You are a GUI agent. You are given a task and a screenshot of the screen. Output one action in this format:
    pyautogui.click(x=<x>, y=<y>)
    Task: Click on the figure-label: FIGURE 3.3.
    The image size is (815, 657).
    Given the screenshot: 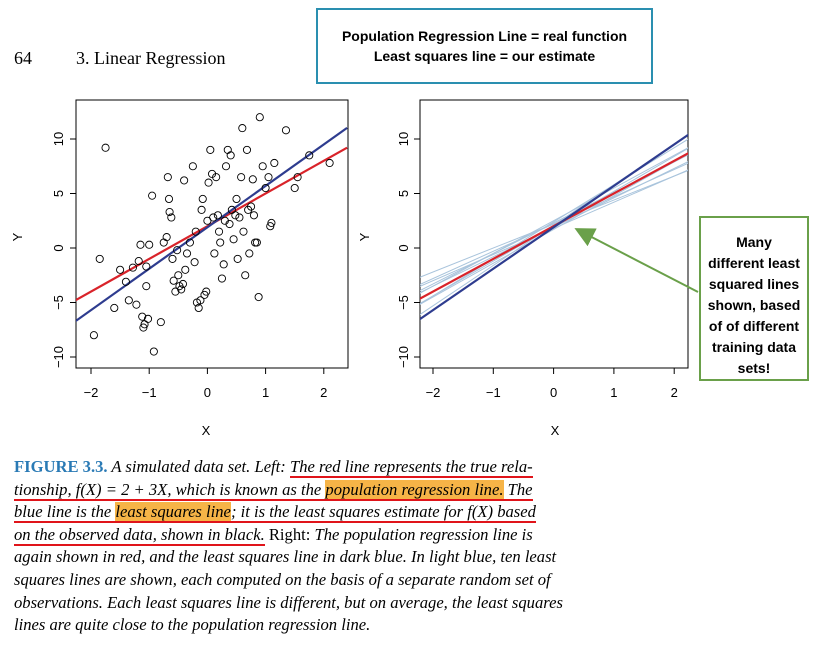 What is the action you would take?
    pyautogui.click(x=61, y=466)
    